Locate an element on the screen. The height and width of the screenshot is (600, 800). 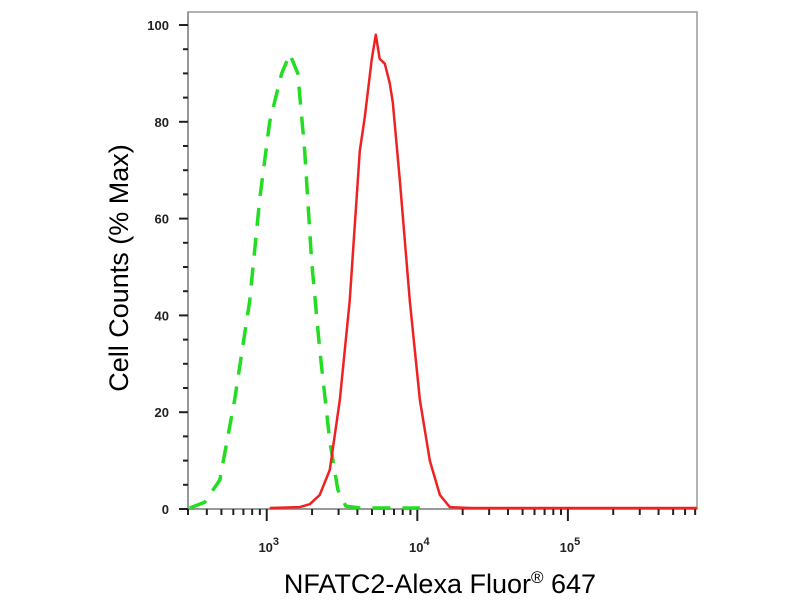
x-tick-label: 10⁵ is located at coordinates (570, 545).